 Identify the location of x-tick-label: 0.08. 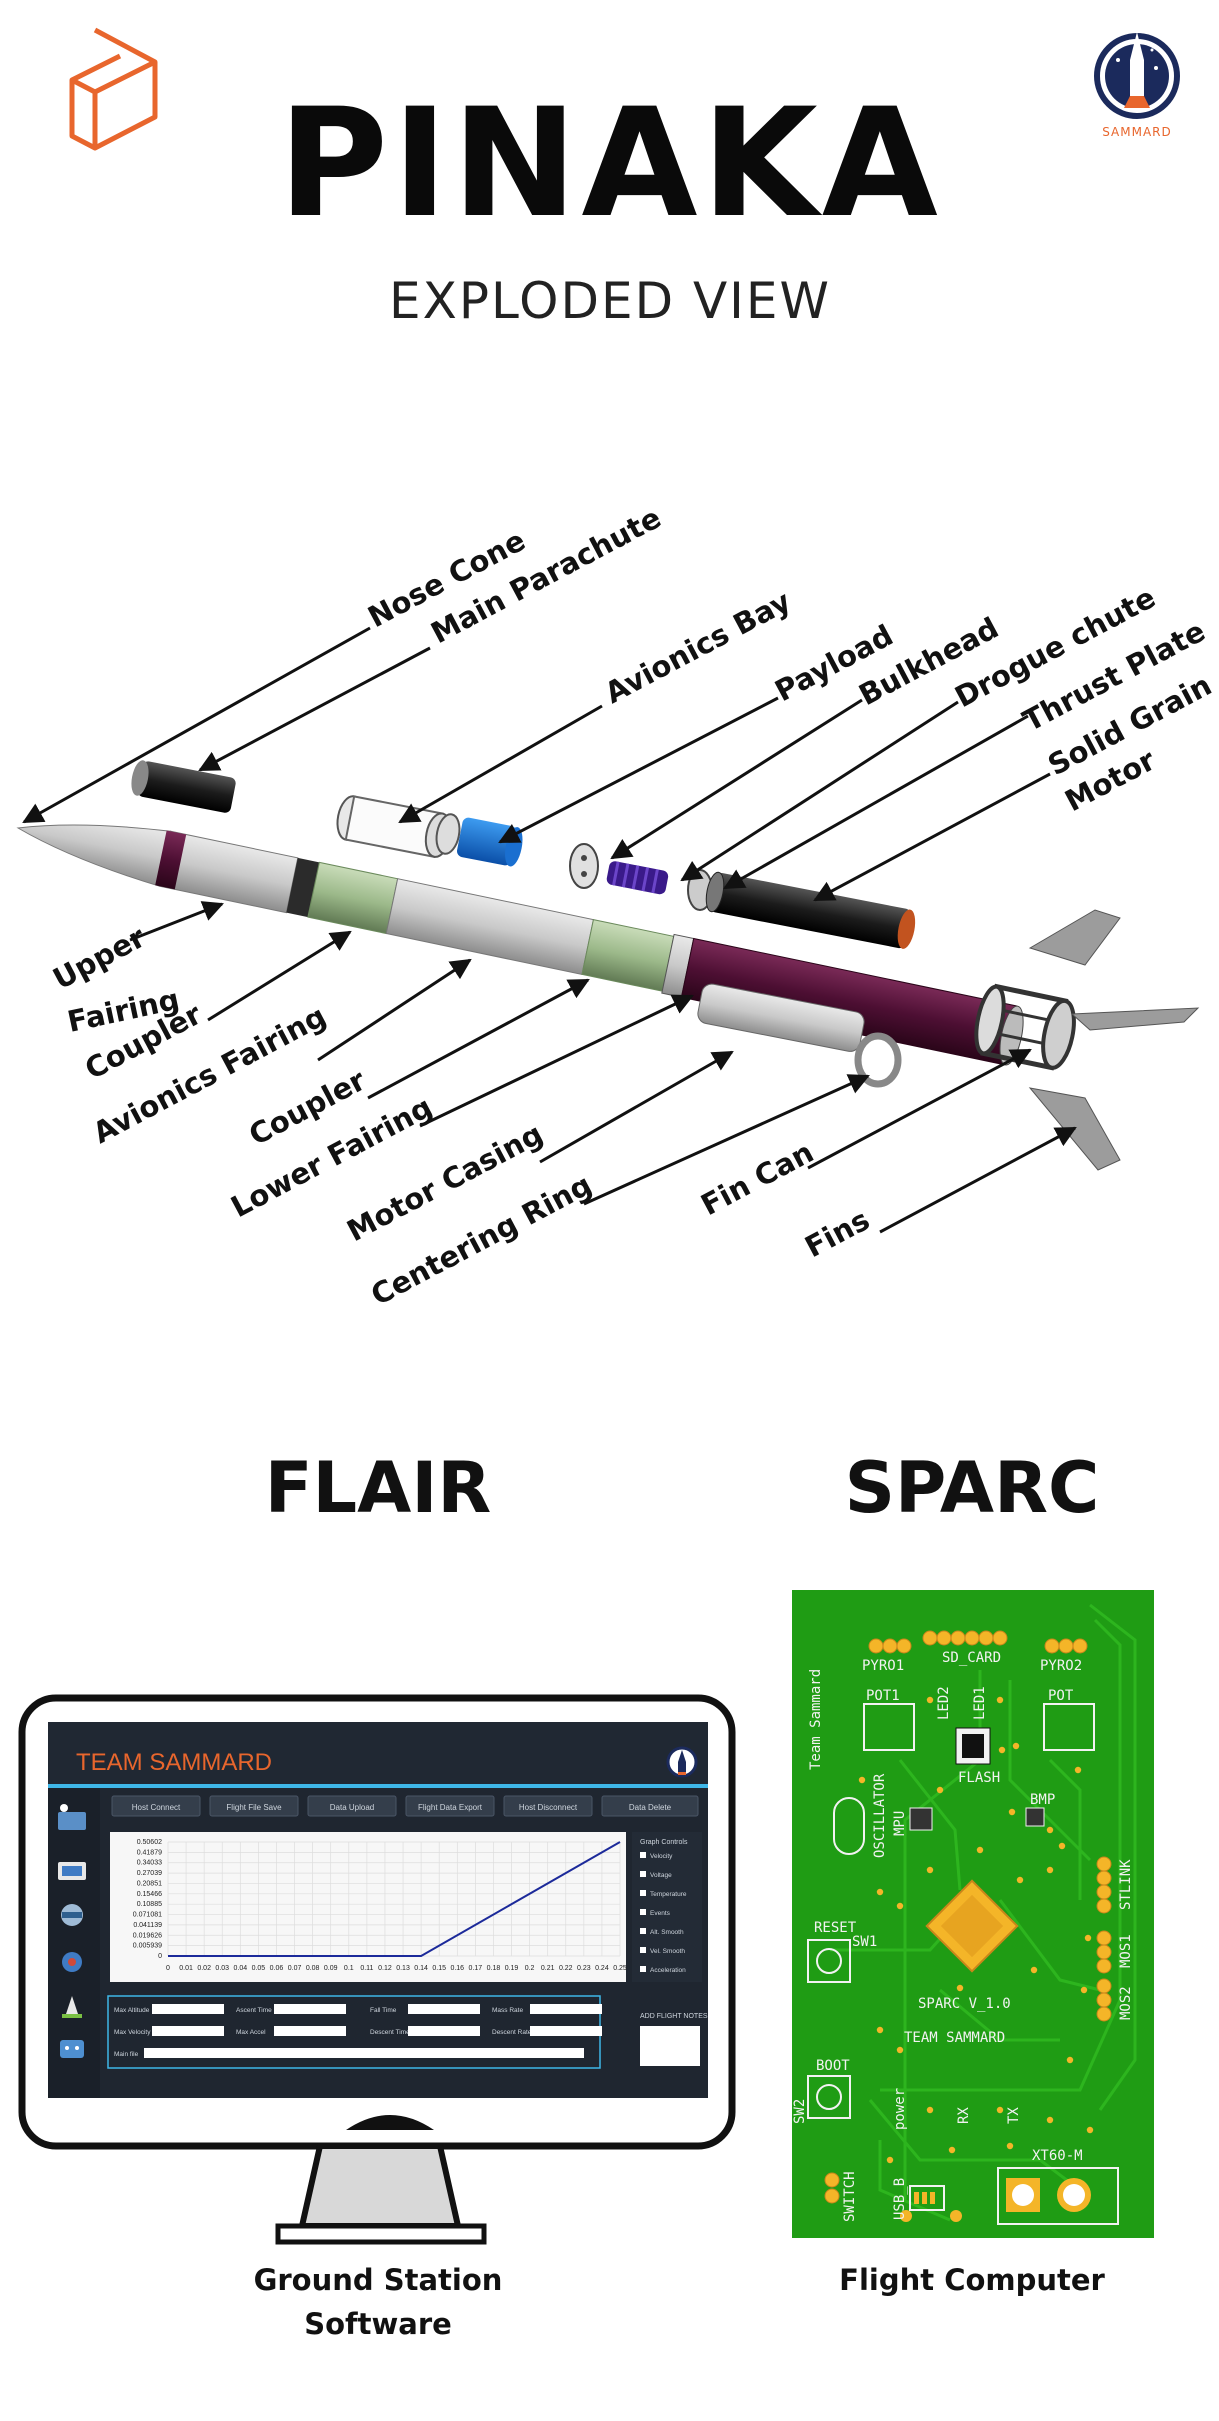
(313, 1968).